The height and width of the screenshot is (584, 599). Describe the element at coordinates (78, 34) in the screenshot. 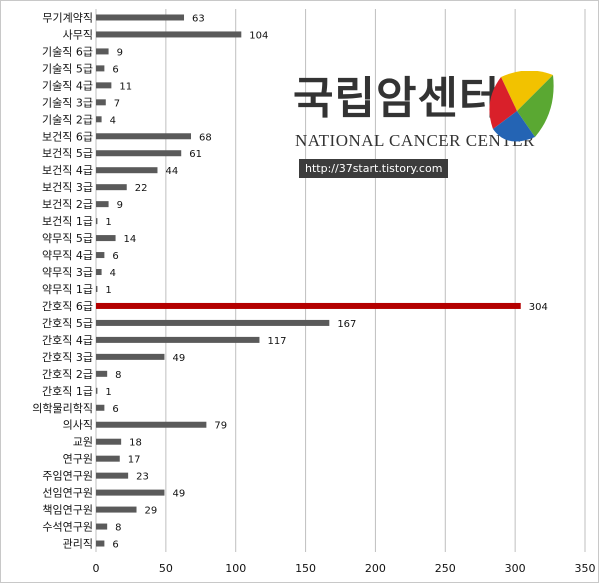

I see `category-label: 사무직` at that location.